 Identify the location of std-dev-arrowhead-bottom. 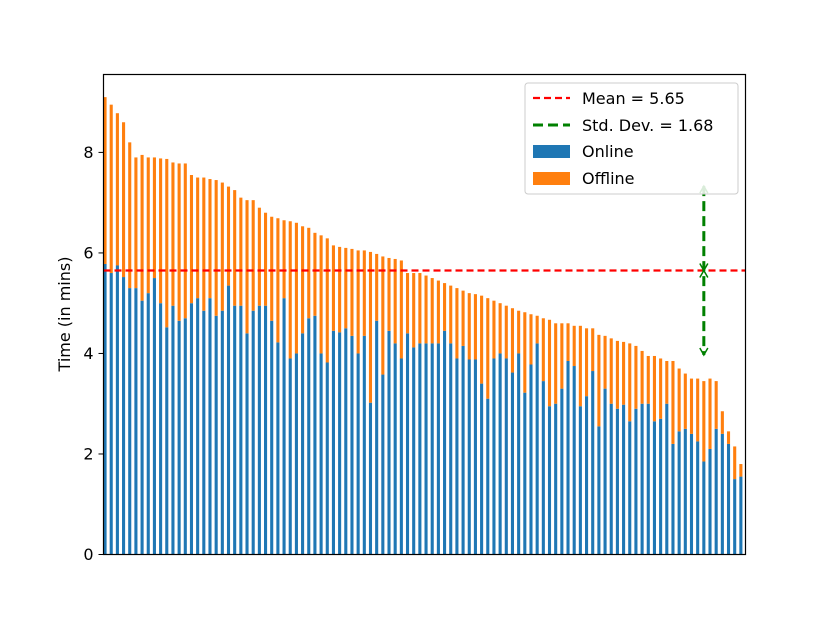
(704, 352).